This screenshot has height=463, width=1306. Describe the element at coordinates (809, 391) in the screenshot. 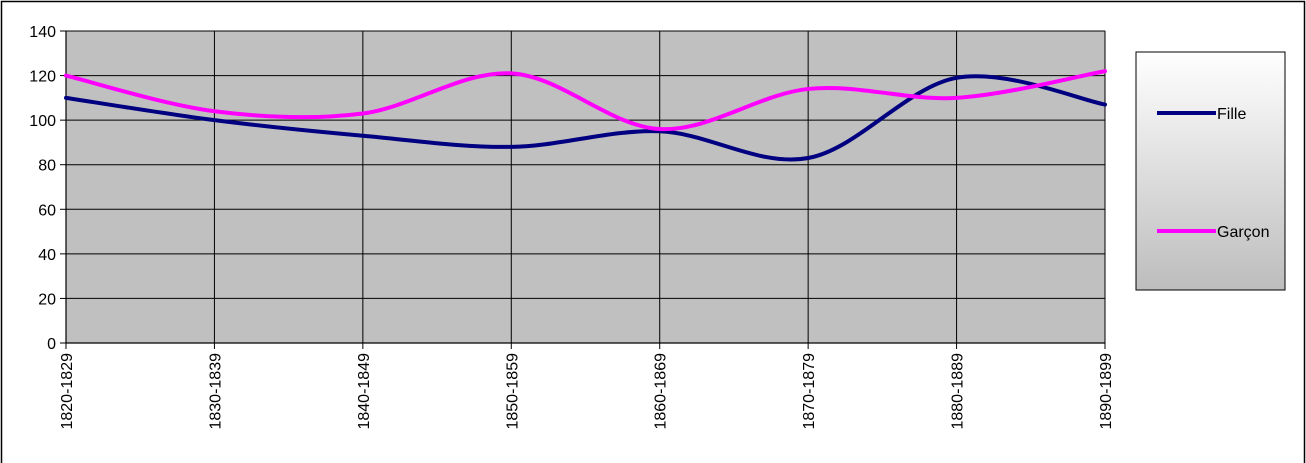

I see `x-tick-label: 1870-1879` at that location.